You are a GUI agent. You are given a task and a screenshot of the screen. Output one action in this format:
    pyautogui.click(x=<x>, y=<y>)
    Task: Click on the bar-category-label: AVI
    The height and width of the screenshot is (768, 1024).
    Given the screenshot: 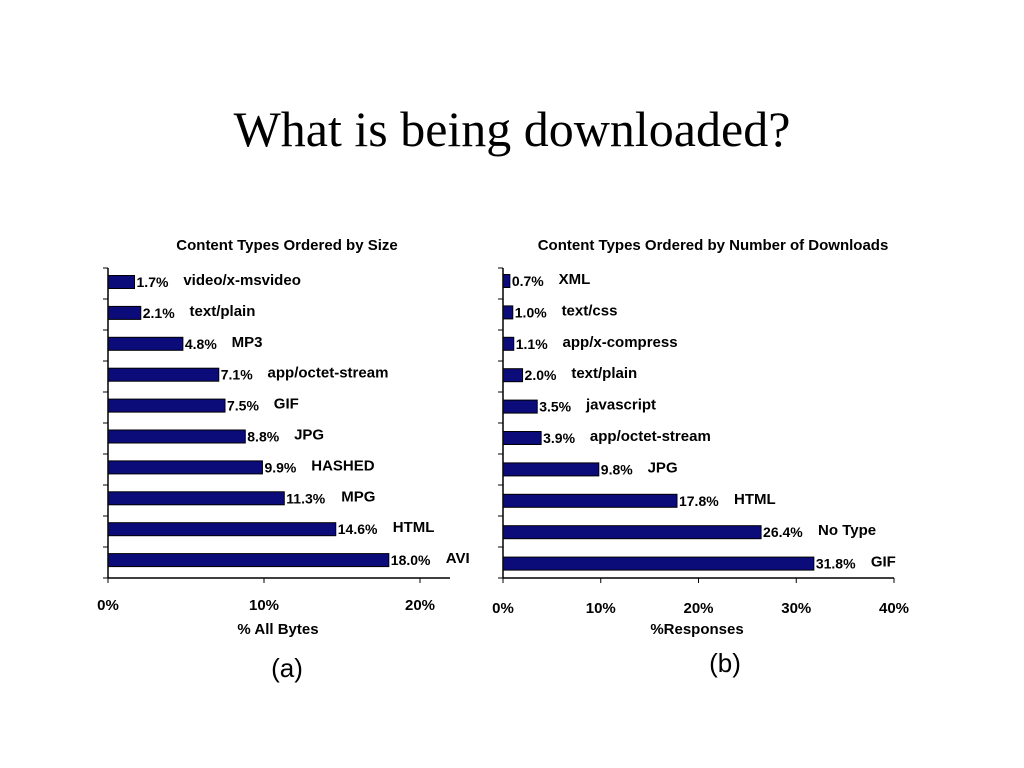 What is the action you would take?
    pyautogui.click(x=458, y=558)
    